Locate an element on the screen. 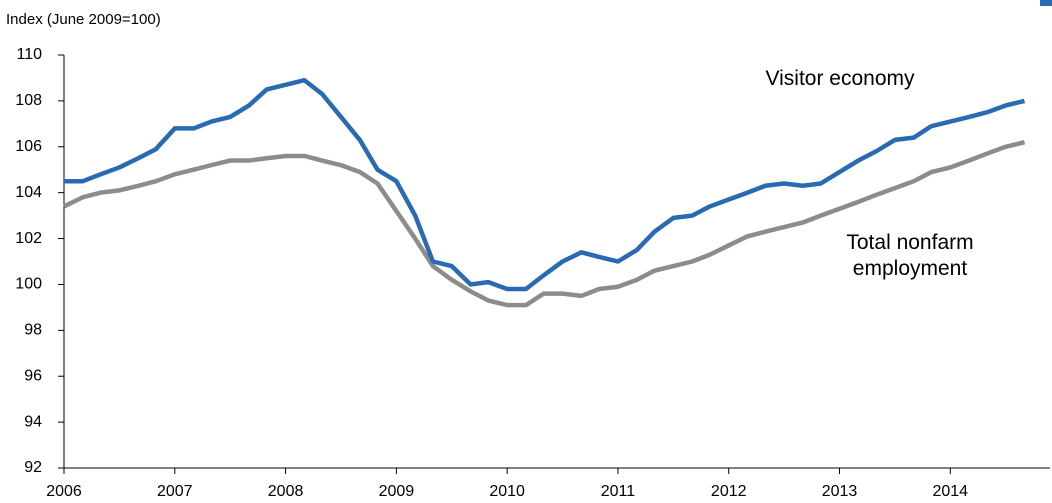  series-label: Visitor economy is located at coordinates (840, 78).